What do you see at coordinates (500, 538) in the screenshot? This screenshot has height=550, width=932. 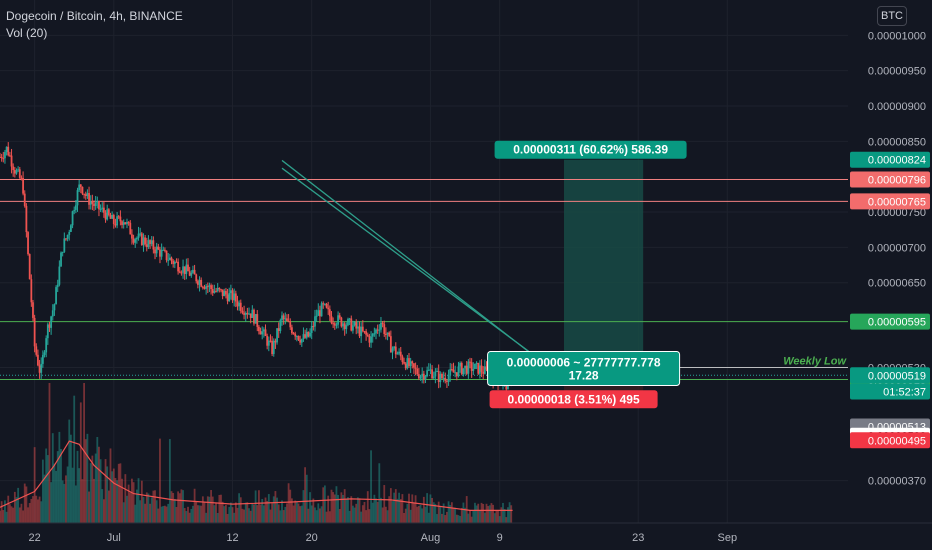 I see `time-tick-label: 9` at bounding box center [500, 538].